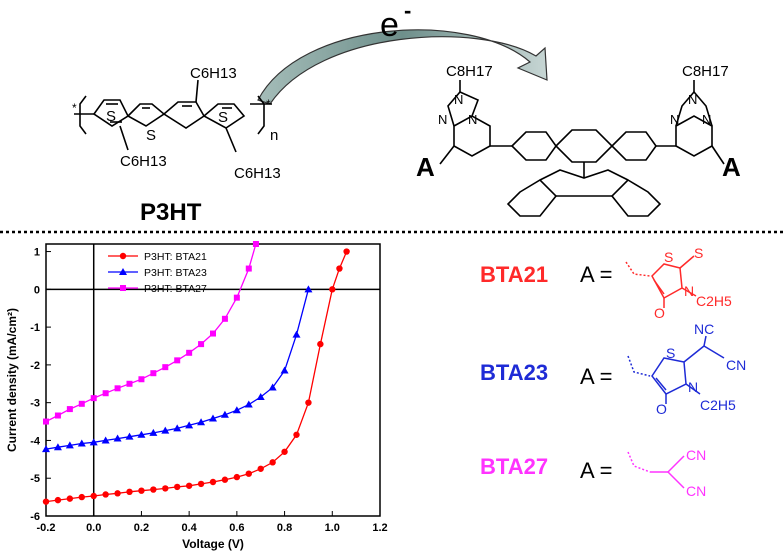 The height and width of the screenshot is (558, 783). What do you see at coordinates (731, 167) in the screenshot?
I see `end-group-label-right: A` at bounding box center [731, 167].